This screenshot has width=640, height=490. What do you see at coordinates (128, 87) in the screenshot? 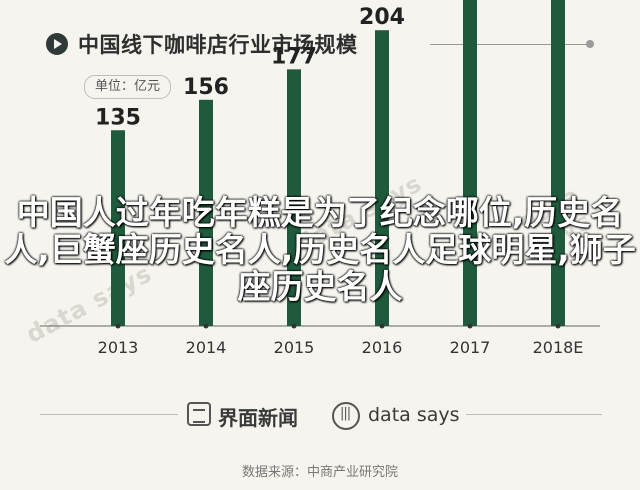
I see `unit-label: 单位：亿元` at bounding box center [128, 87].